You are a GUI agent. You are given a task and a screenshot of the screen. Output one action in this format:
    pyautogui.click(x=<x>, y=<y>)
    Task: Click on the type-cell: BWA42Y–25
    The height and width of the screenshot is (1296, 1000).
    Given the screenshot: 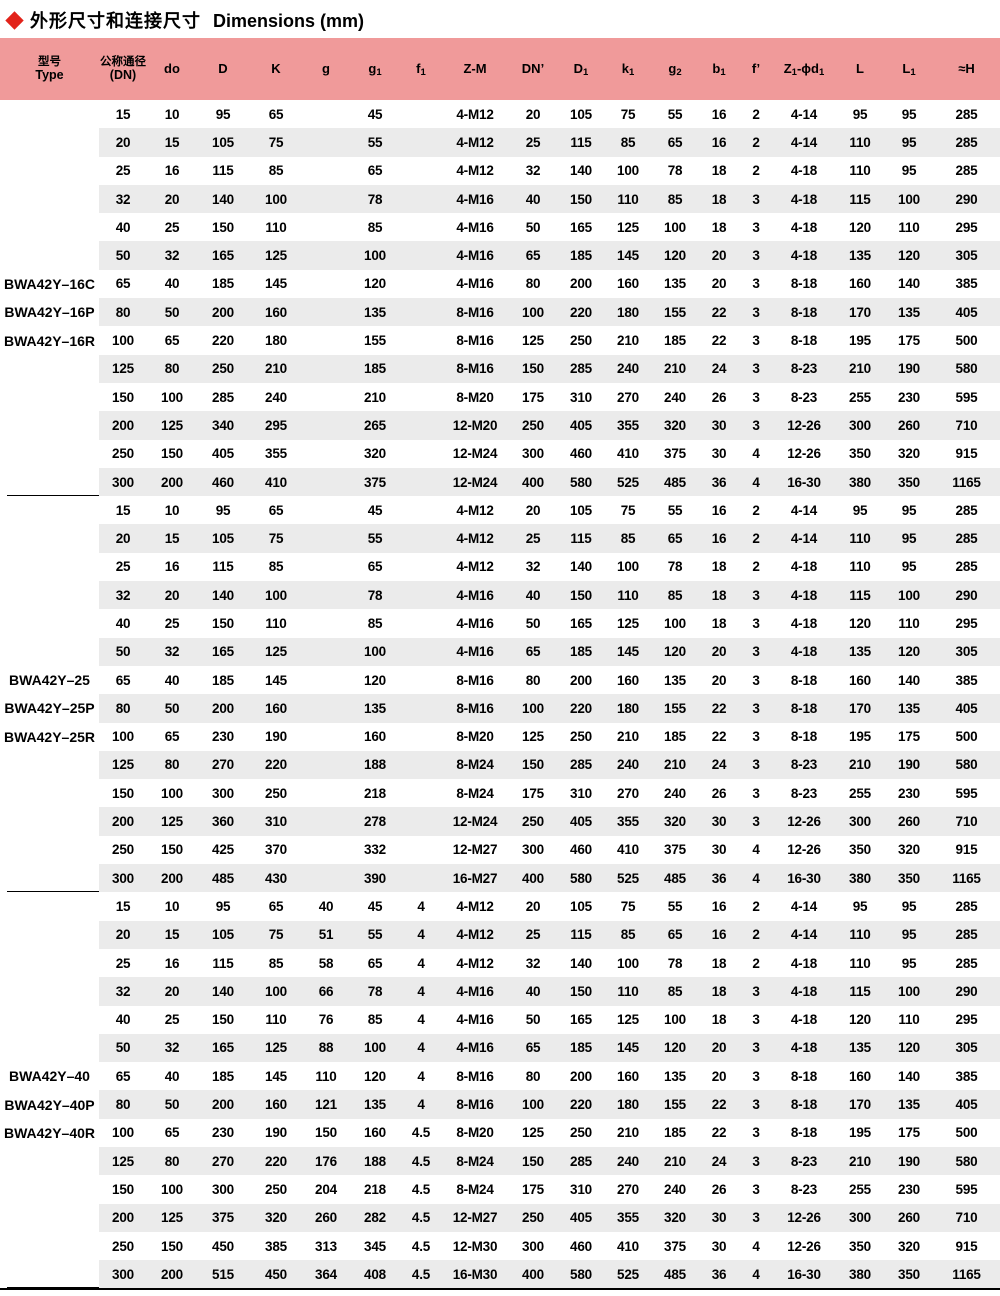 What is the action you would take?
    pyautogui.click(x=49, y=680)
    